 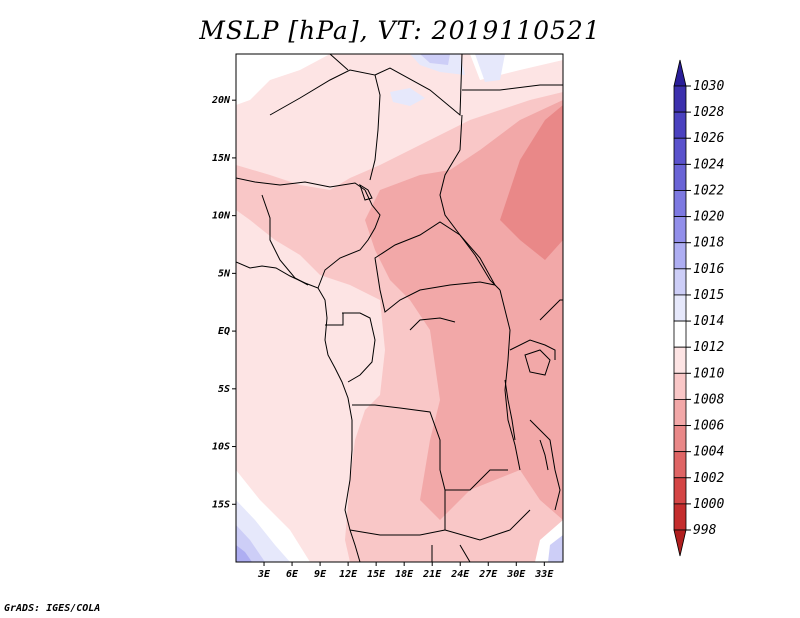 I want to click on lat-tick-label: 5N, so click(x=224, y=273).